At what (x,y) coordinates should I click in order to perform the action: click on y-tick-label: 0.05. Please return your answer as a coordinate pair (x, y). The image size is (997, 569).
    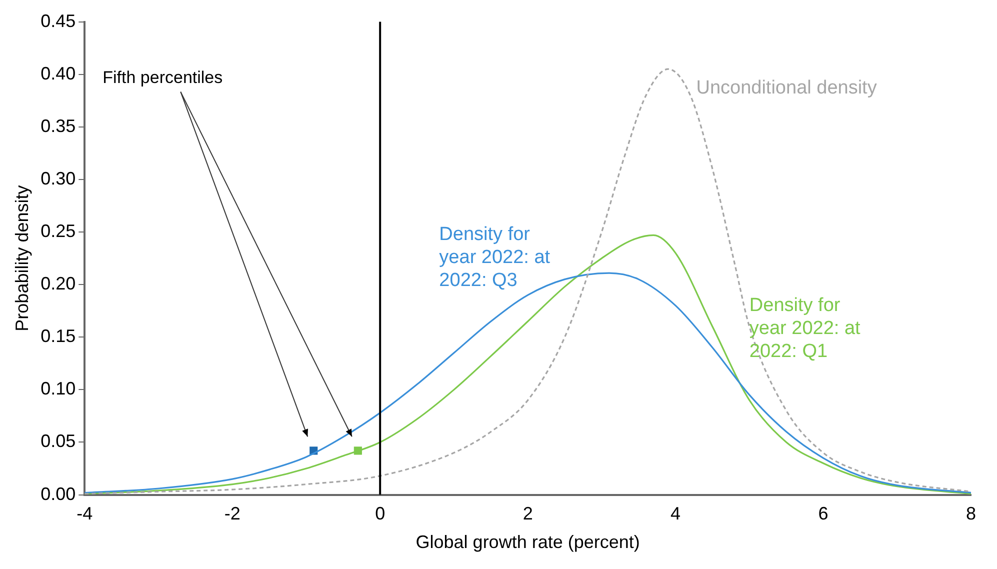
    Looking at the image, I should click on (58, 441).